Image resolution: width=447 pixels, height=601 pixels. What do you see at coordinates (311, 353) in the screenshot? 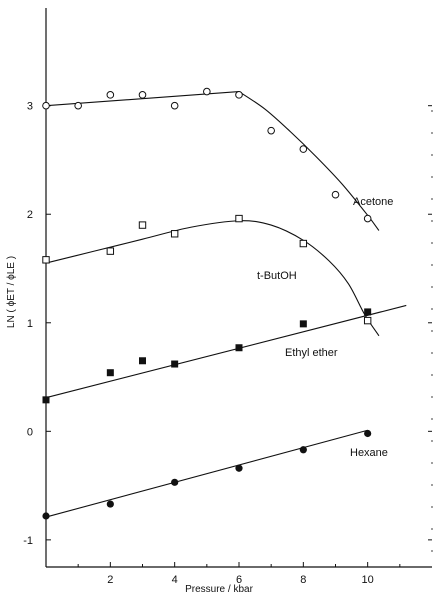
I see `ethyl-ether-label: Ethyl ether` at bounding box center [311, 353].